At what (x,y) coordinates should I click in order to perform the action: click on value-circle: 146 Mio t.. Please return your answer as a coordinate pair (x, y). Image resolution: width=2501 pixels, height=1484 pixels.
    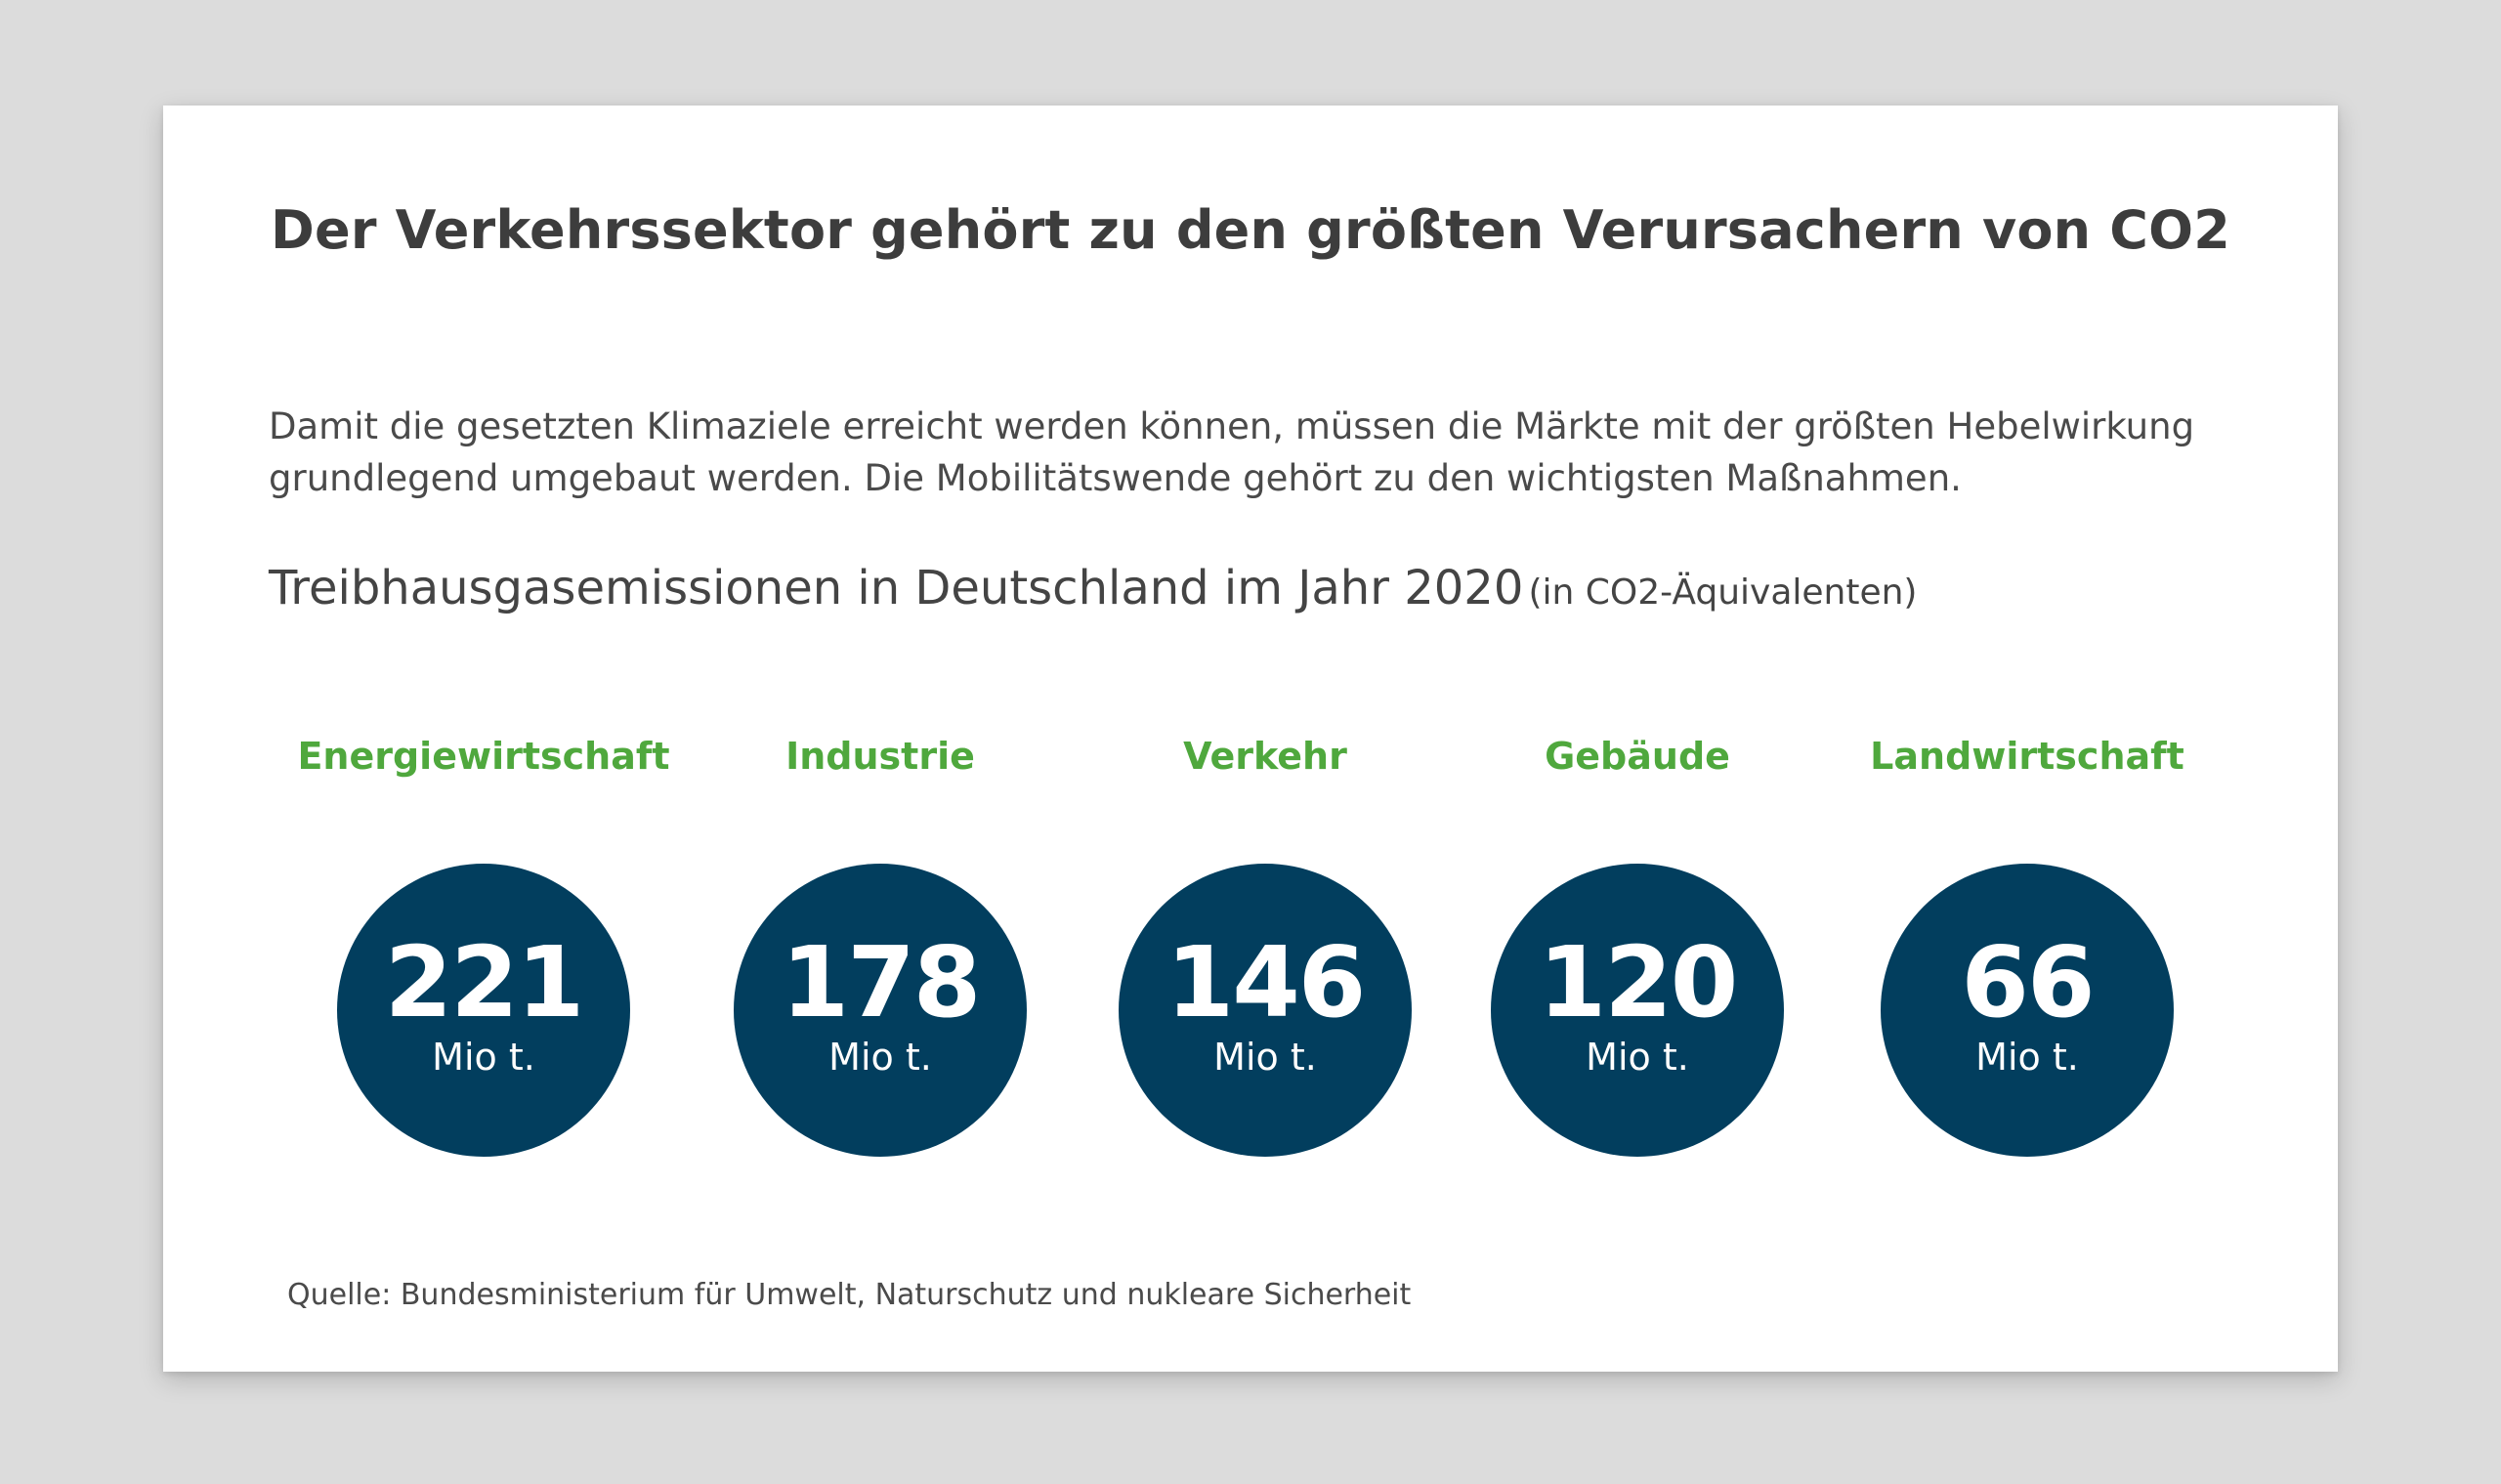
    Looking at the image, I should click on (1265, 1010).